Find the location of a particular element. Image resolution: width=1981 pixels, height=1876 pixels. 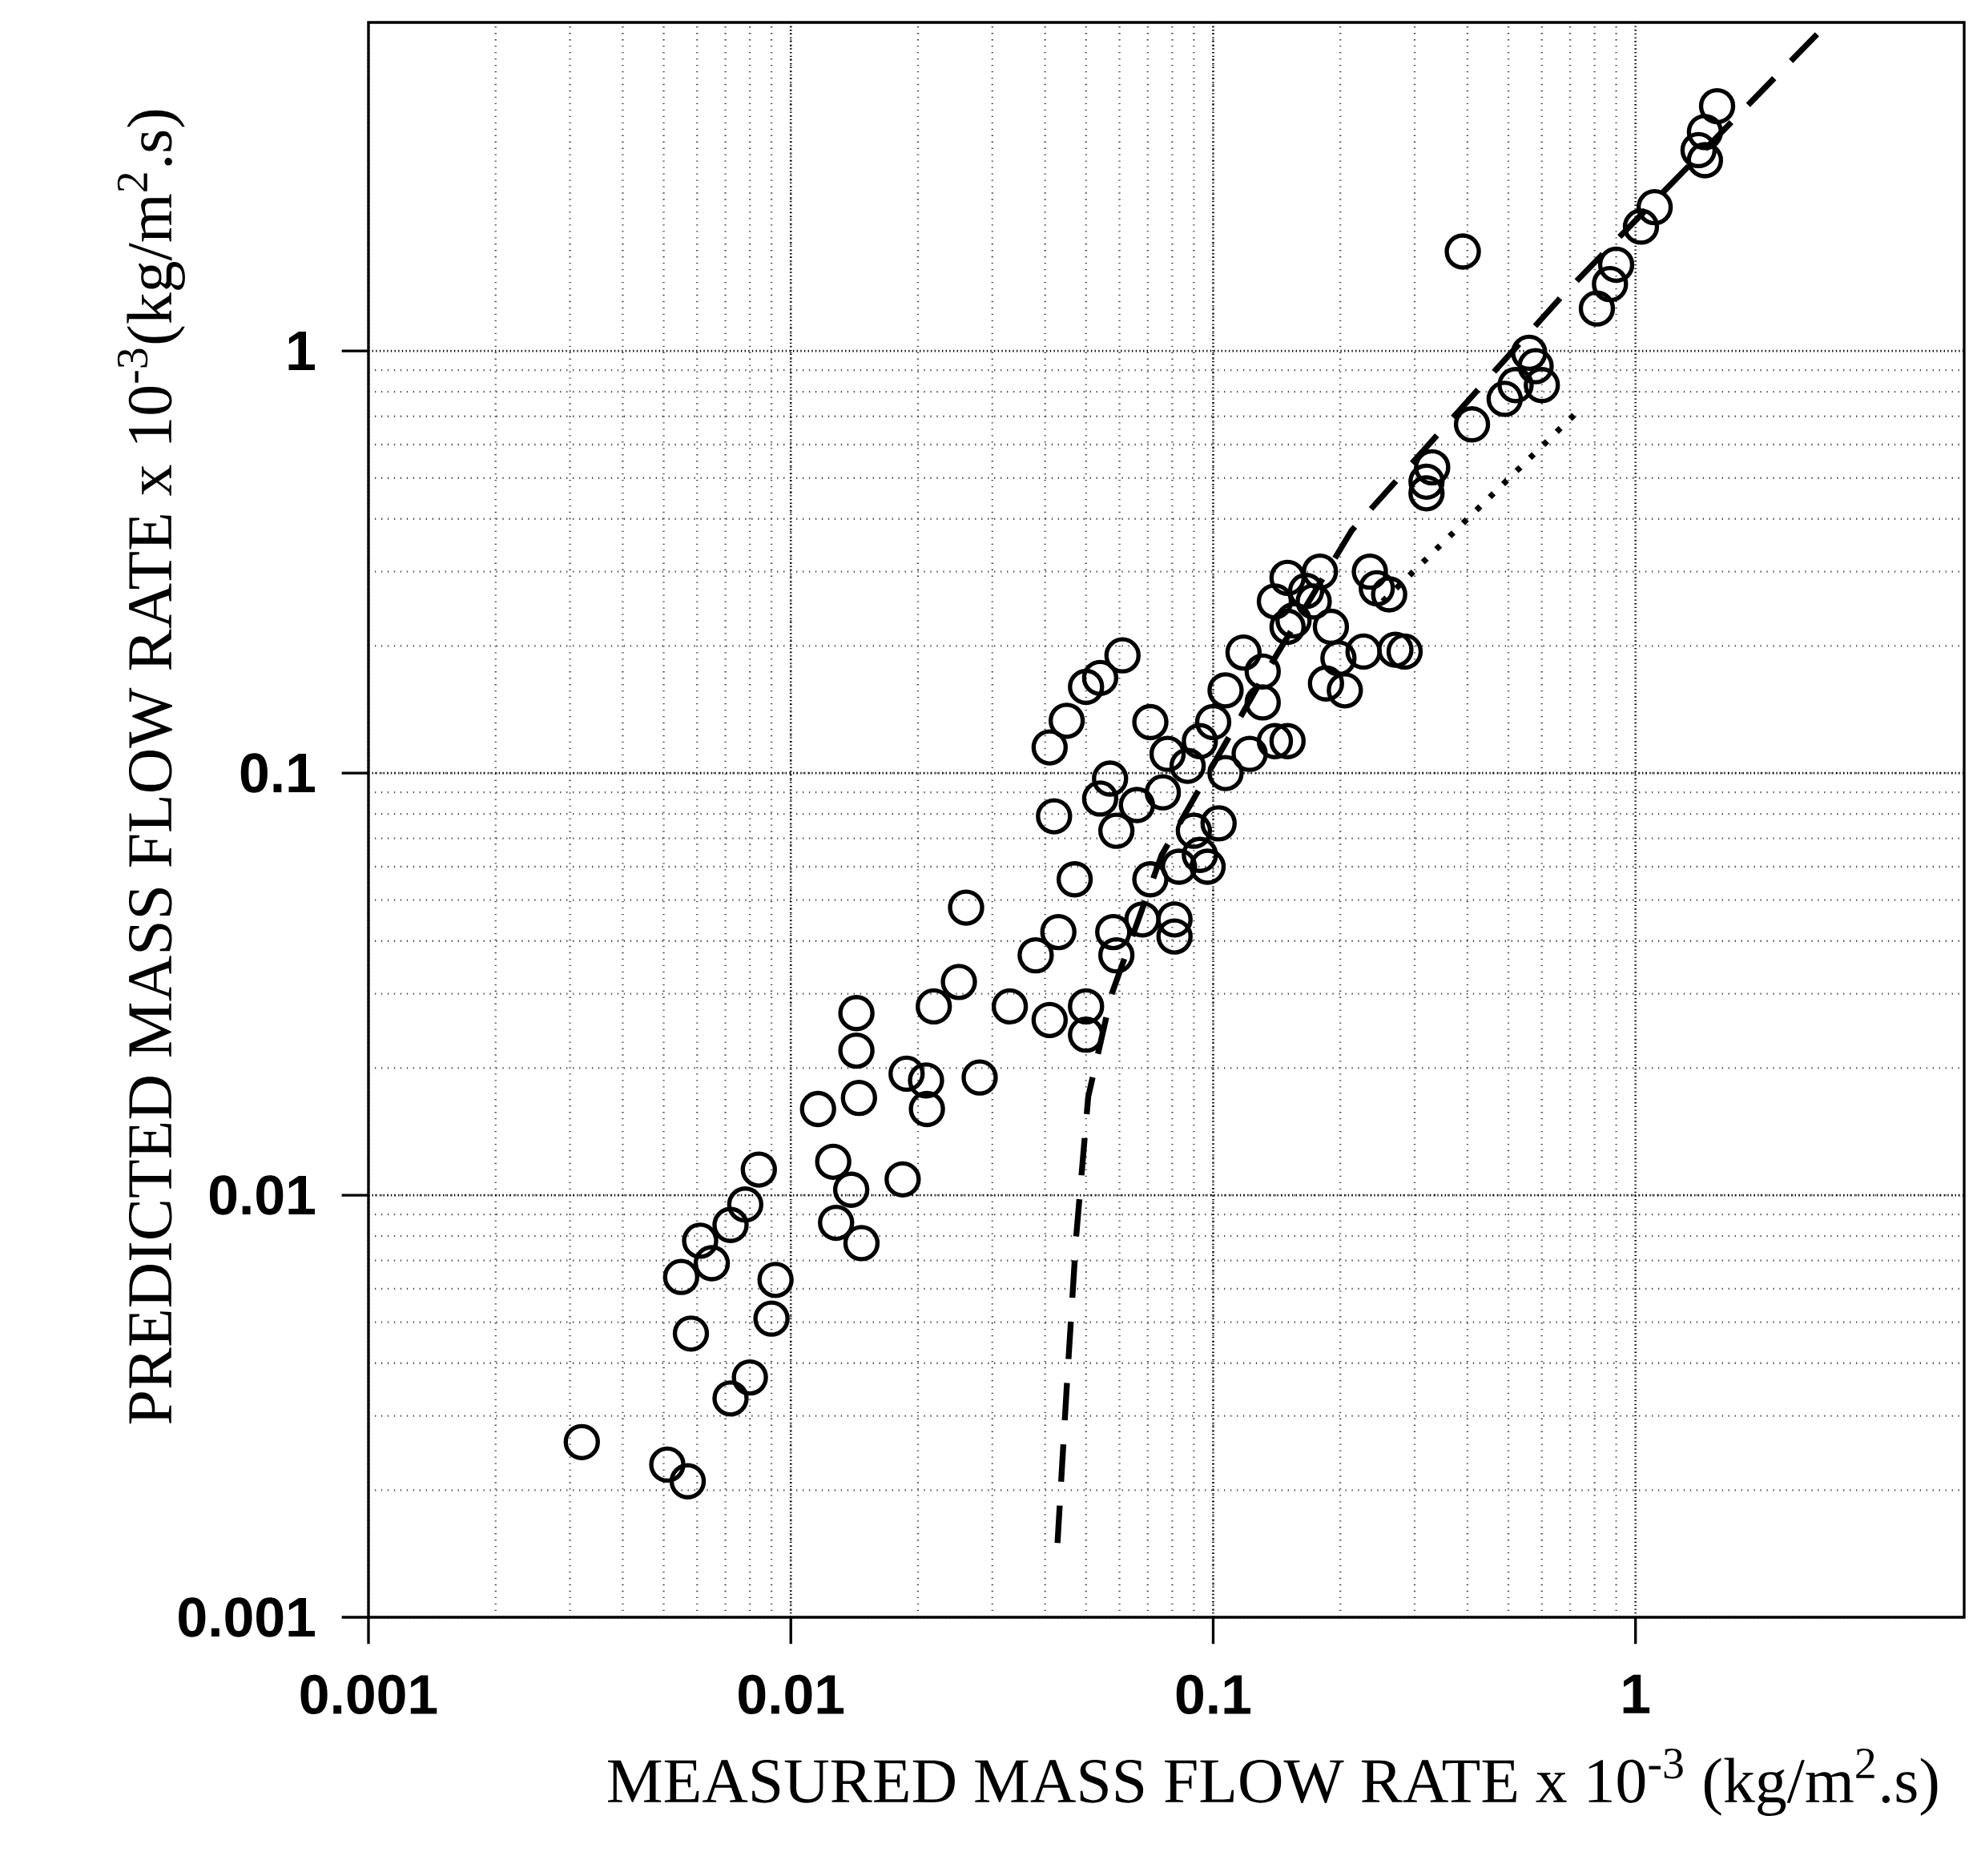

x-tick-label: 0.001 is located at coordinates (369, 1694).